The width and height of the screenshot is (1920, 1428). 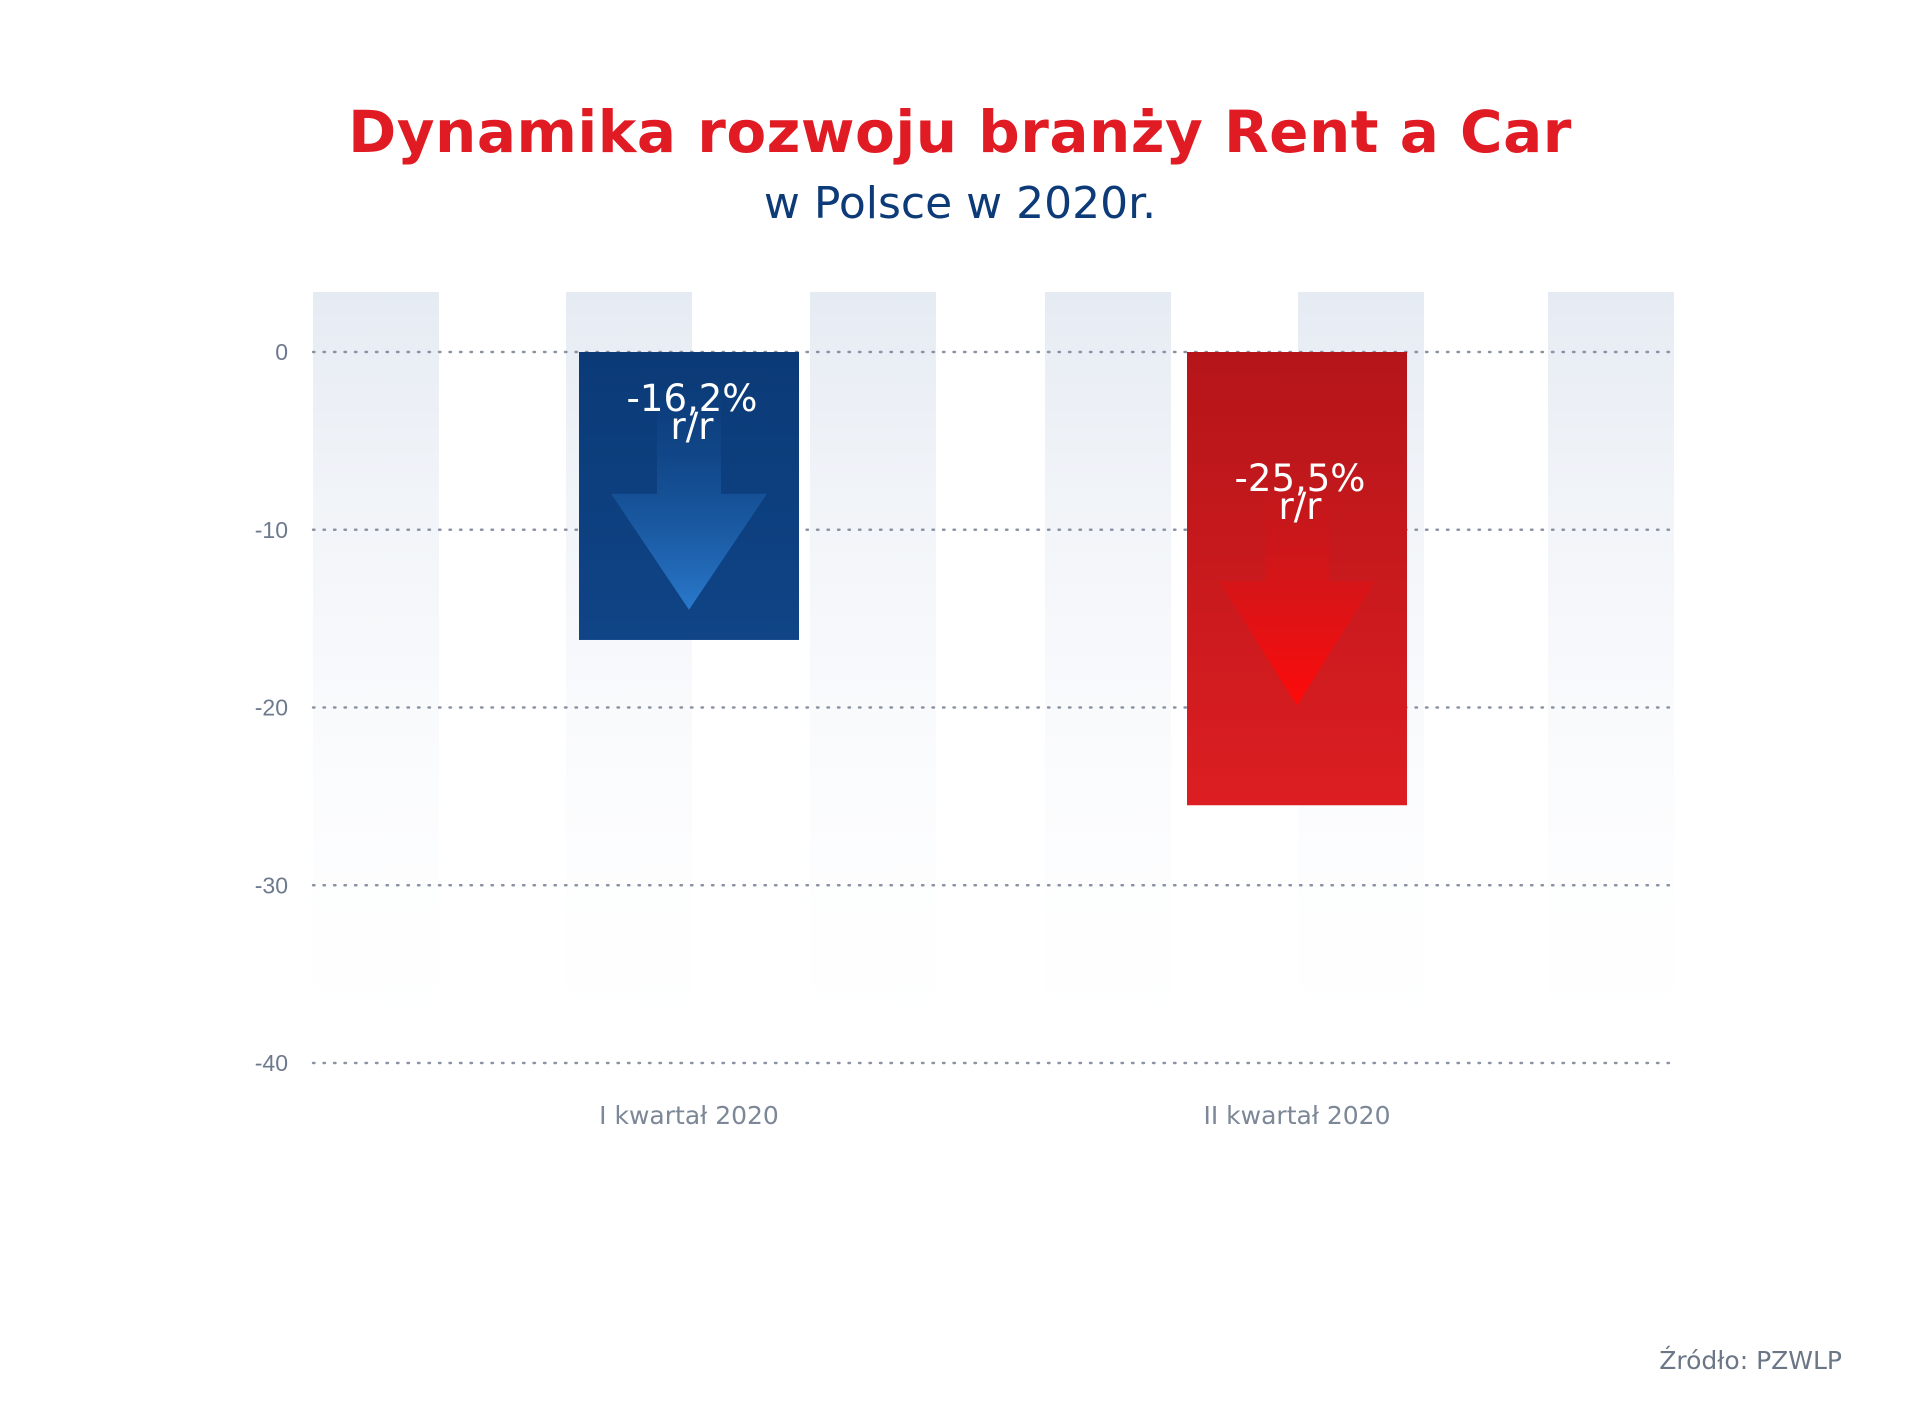 I want to click on bar-group: -16,2%r/r, so click(x=689, y=496).